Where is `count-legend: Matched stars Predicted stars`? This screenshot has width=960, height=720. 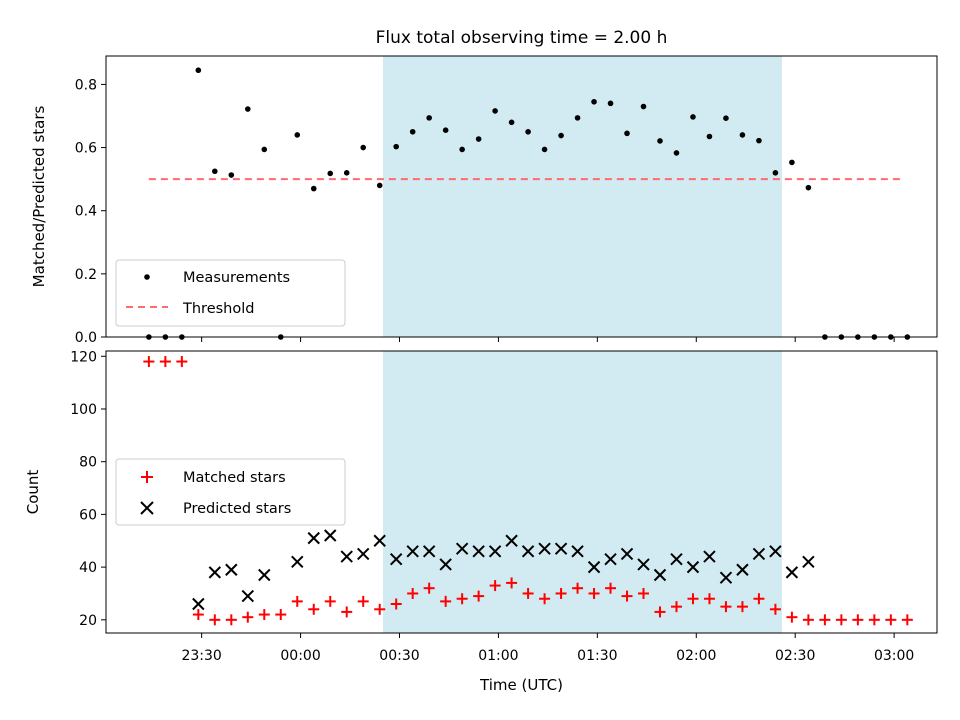 count-legend: Matched stars Predicted stars is located at coordinates (230, 492).